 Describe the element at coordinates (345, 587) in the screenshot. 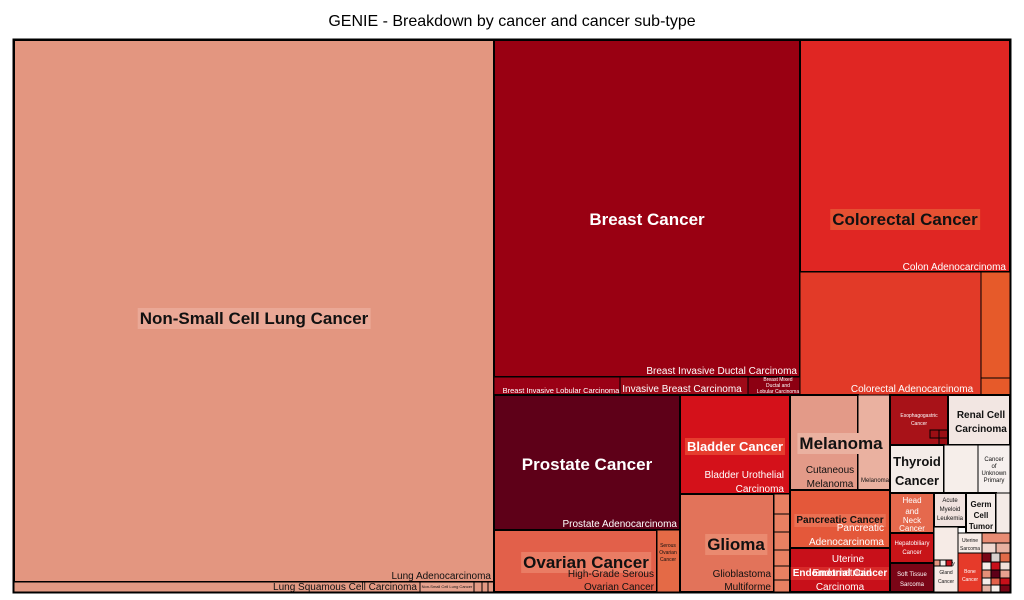

I see `label-lung-squam: Lung Squamous Cell Carcinoma` at that location.